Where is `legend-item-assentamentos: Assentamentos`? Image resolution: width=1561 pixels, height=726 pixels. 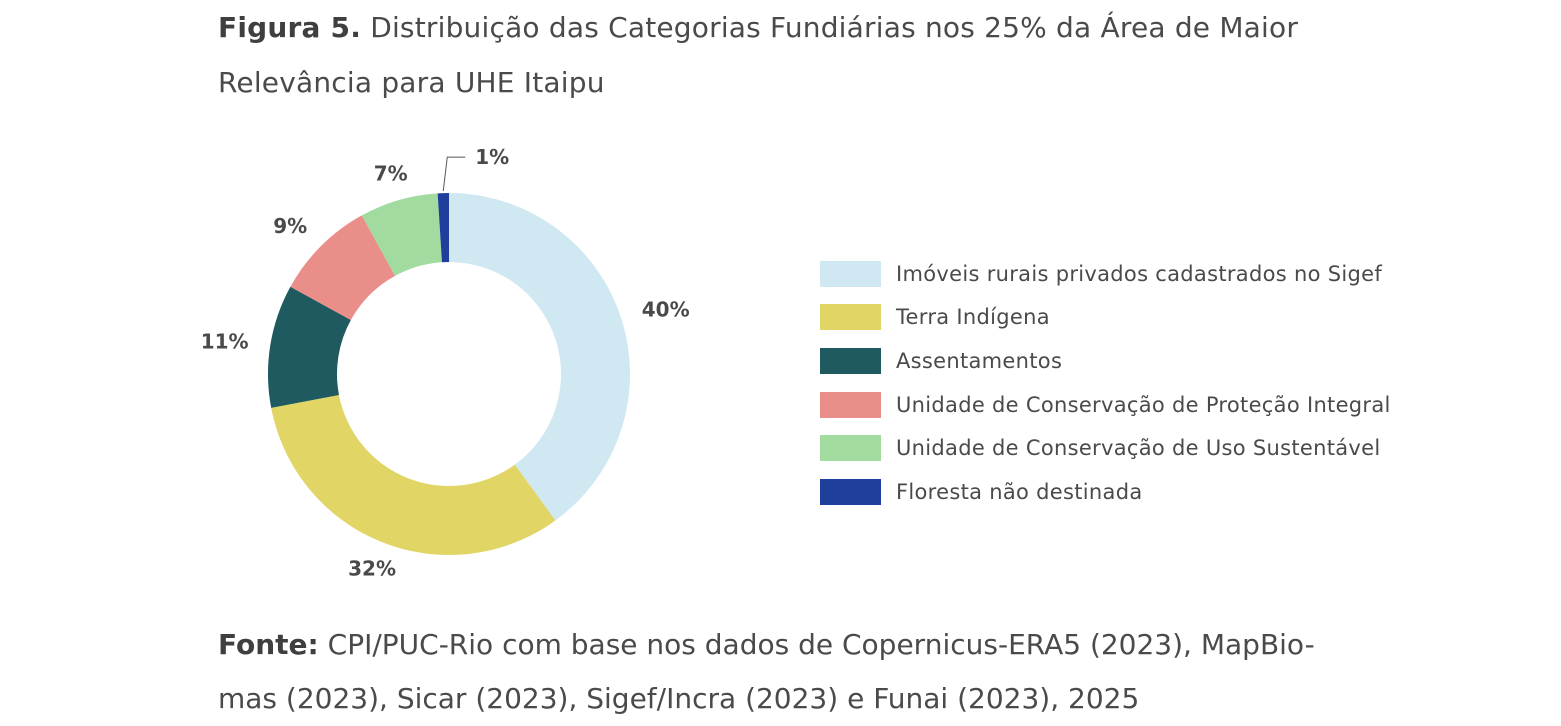 legend-item-assentamentos: Assentamentos is located at coordinates (1105, 361).